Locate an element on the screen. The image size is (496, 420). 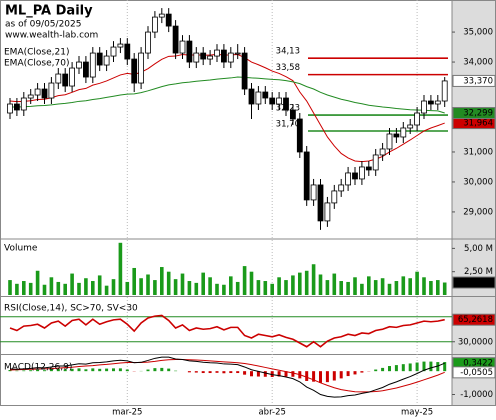
x-tick-label: may-25 is located at coordinates (417, 413).